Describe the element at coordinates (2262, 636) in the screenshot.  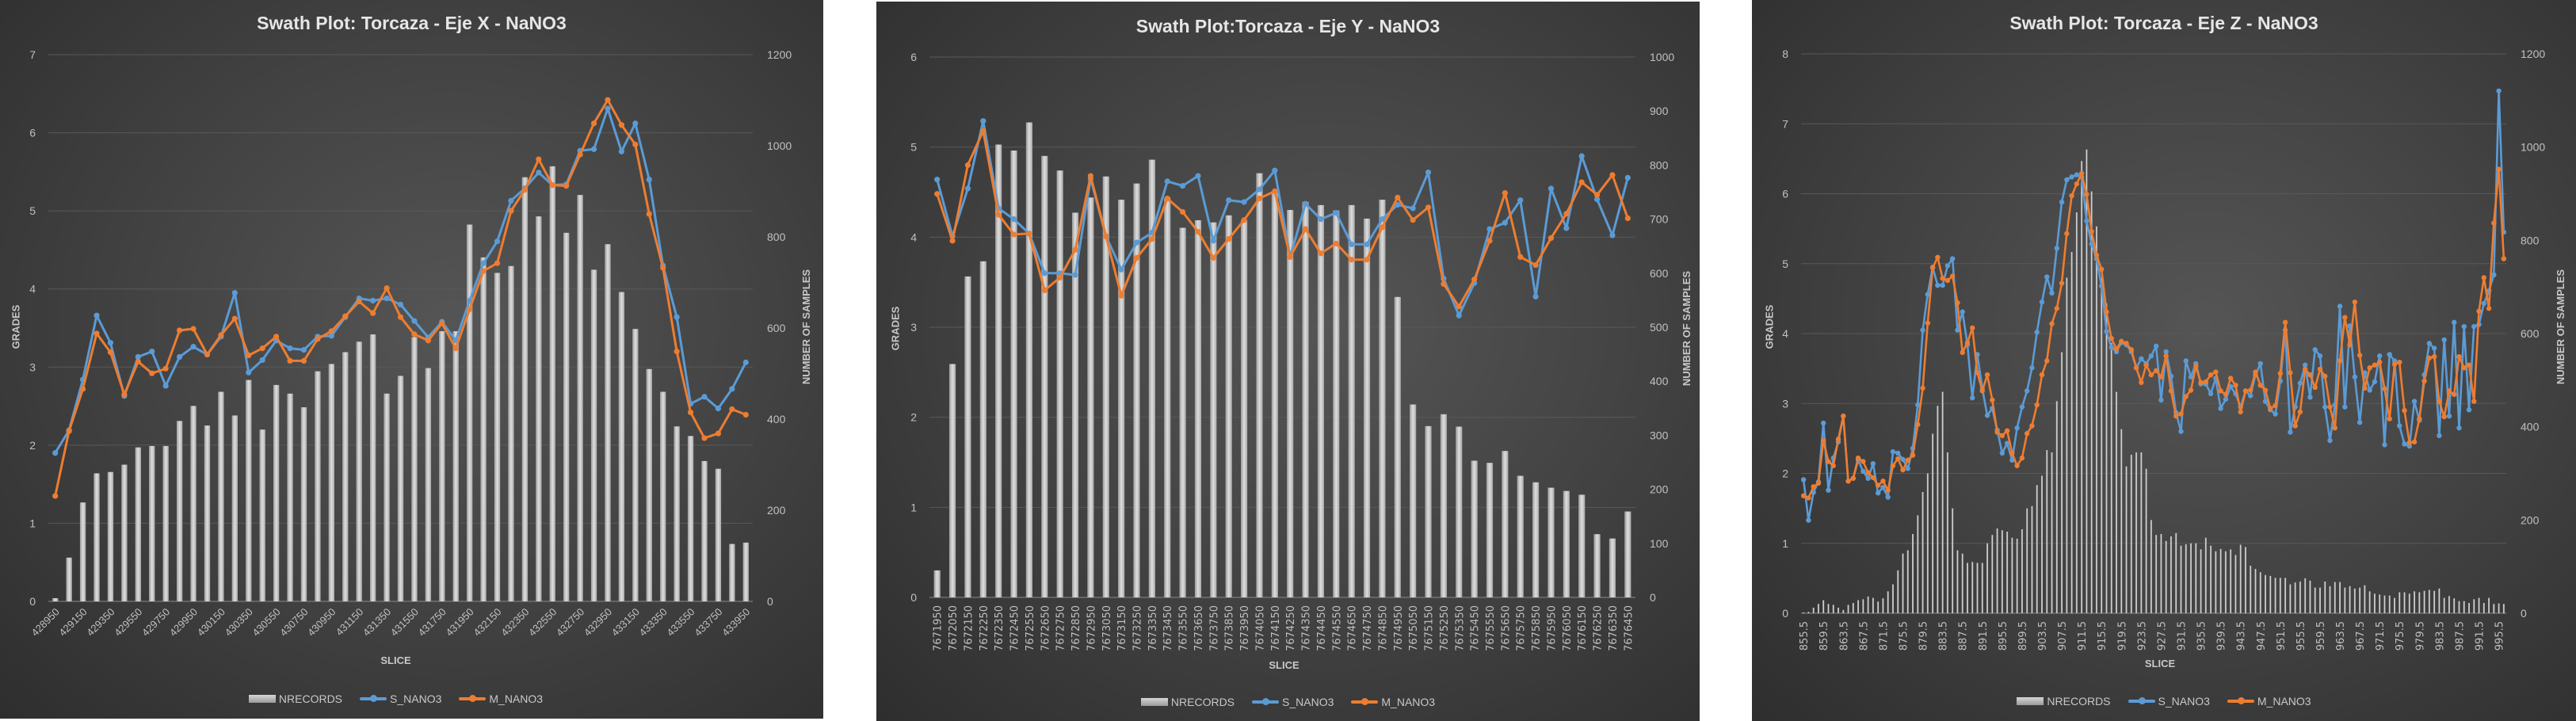
I see `x-tick-label: 947.5` at that location.